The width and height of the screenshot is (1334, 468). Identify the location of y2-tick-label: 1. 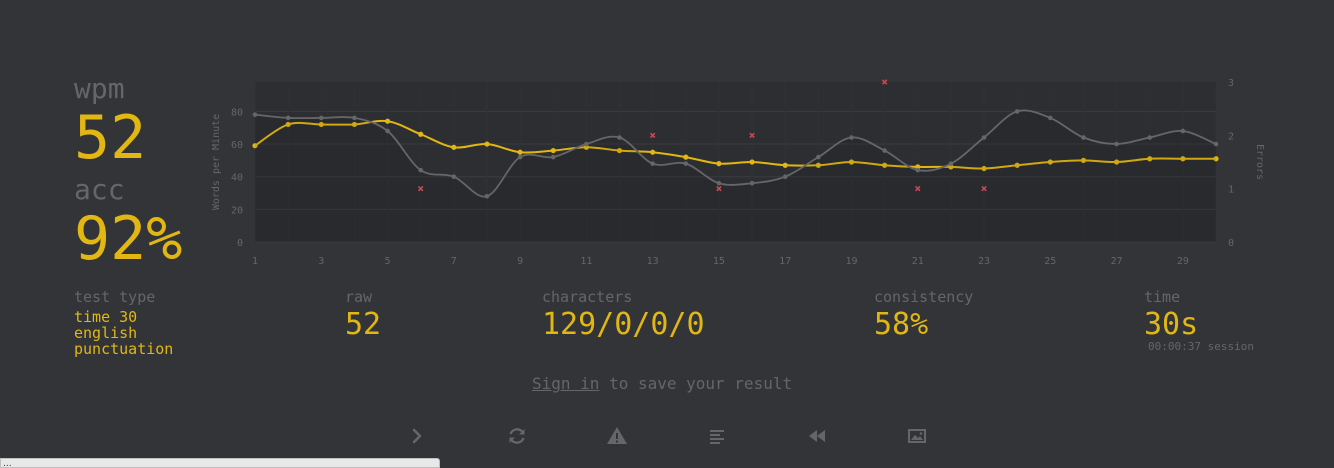
(1231, 190).